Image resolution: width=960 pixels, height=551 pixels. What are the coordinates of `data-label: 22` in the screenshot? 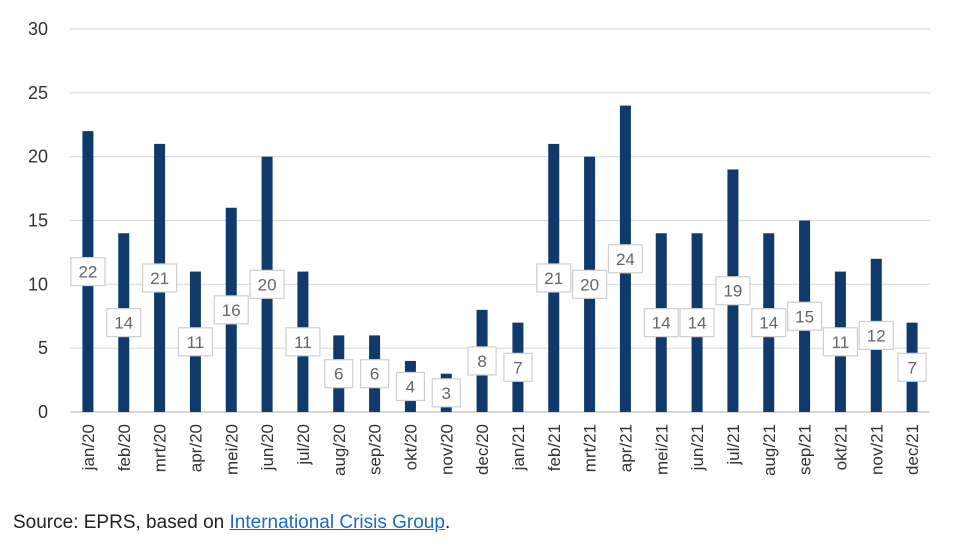 It's located at (88, 271).